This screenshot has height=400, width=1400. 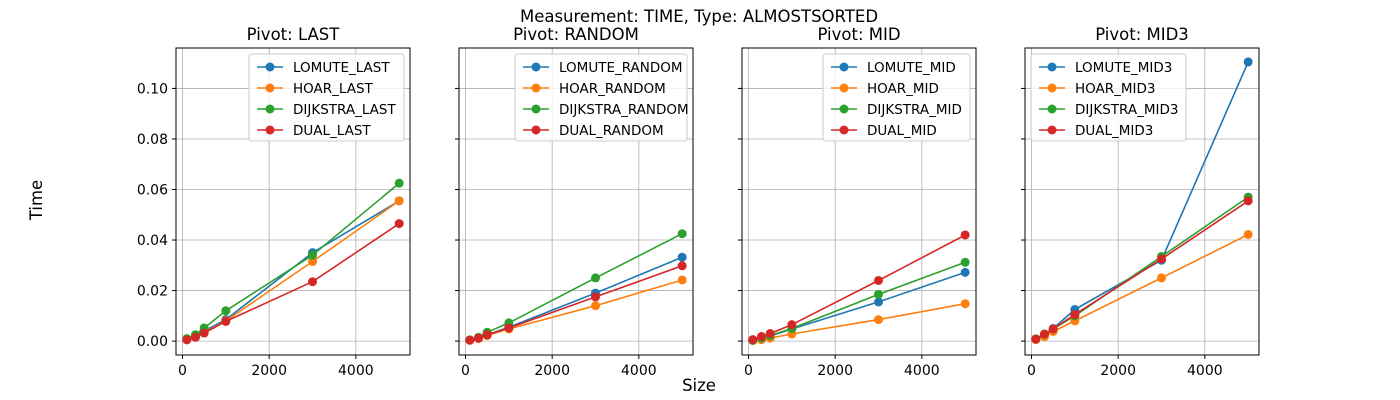 What do you see at coordinates (624, 110) in the screenshot?
I see `legend-label: DIJKSTRA_RANDOM` at bounding box center [624, 110].